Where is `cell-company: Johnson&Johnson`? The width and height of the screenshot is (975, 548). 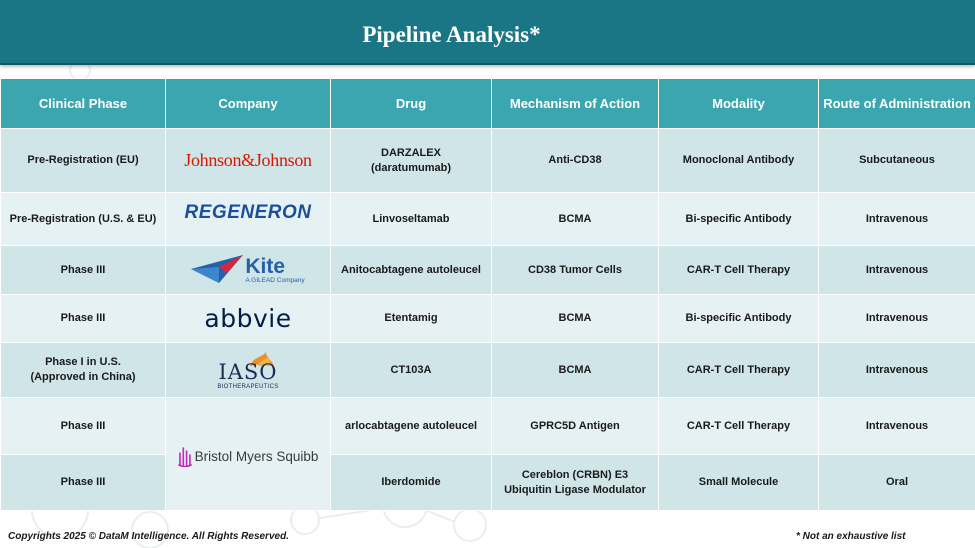
cell-company: Johnson&Johnson is located at coordinates (248, 160).